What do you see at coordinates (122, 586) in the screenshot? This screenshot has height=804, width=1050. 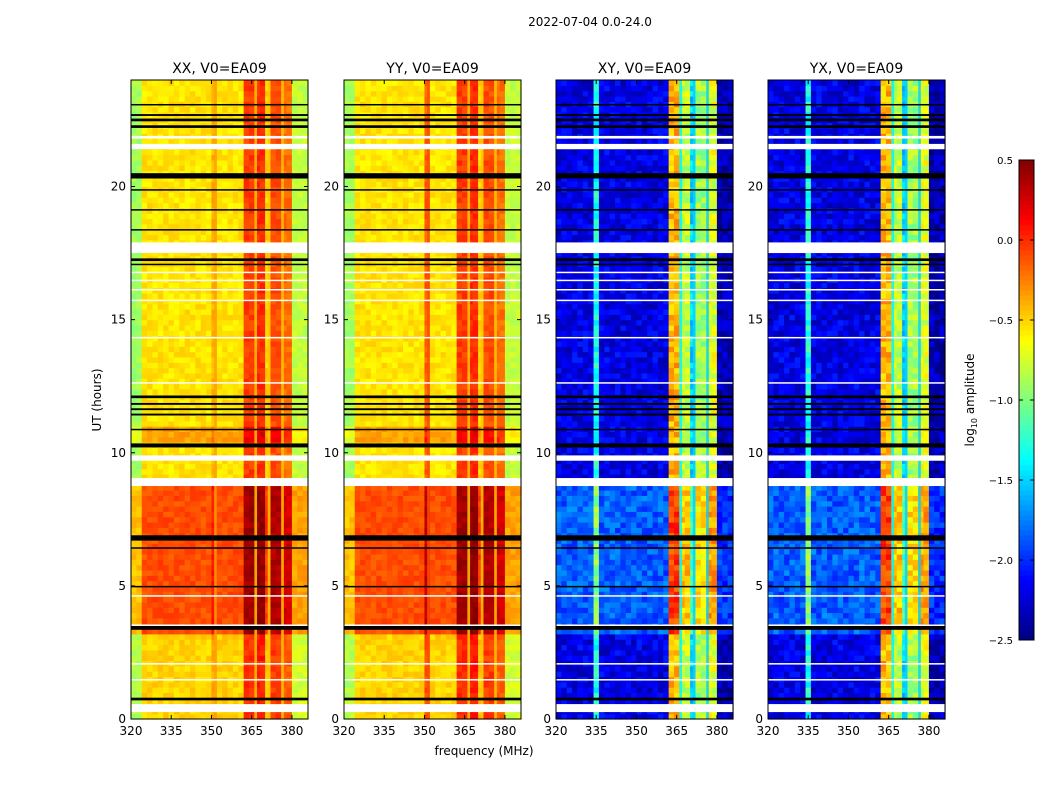 I see `y-tick-label: 5` at bounding box center [122, 586].